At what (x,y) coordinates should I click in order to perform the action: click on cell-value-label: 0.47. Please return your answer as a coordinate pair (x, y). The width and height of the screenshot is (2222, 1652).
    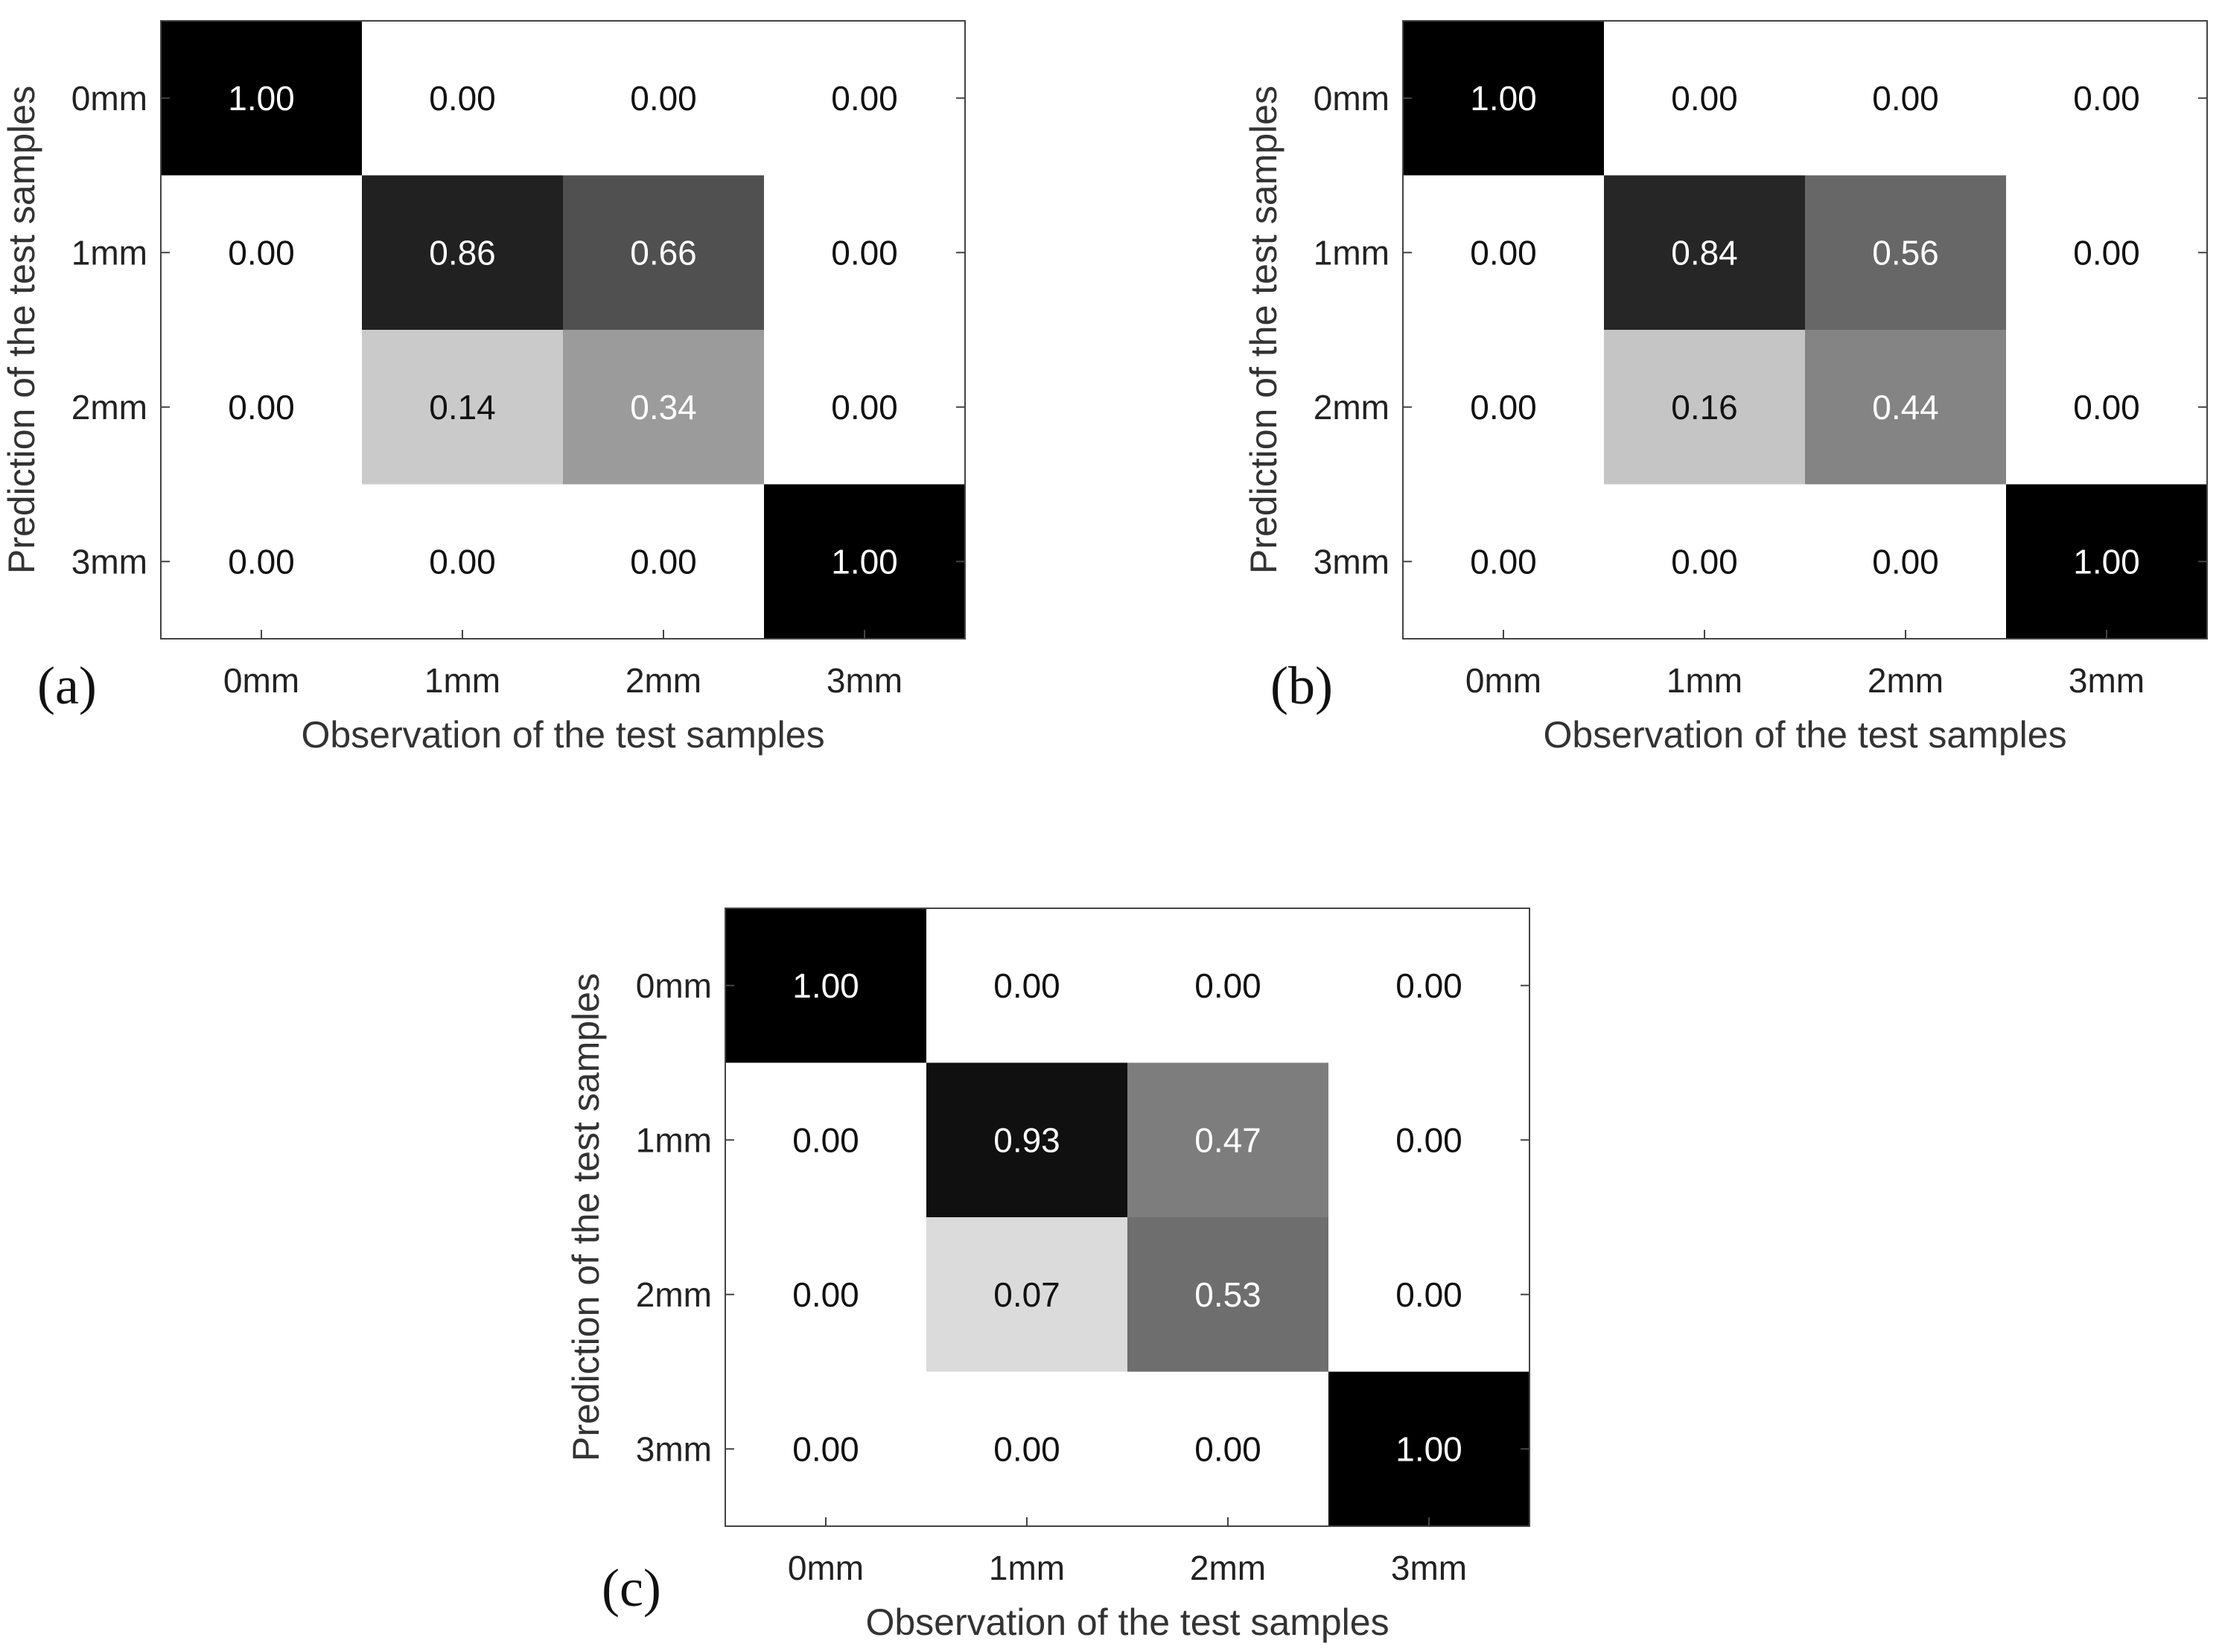
    Looking at the image, I should click on (1227, 1139).